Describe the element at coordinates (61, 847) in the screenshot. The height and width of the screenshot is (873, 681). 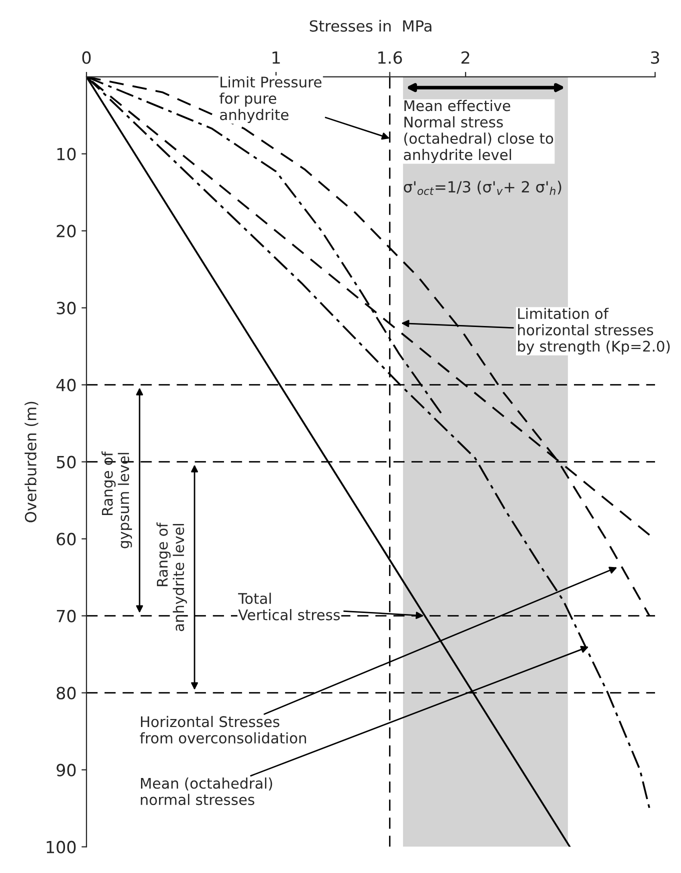
I see `y-tick-label: 100` at that location.